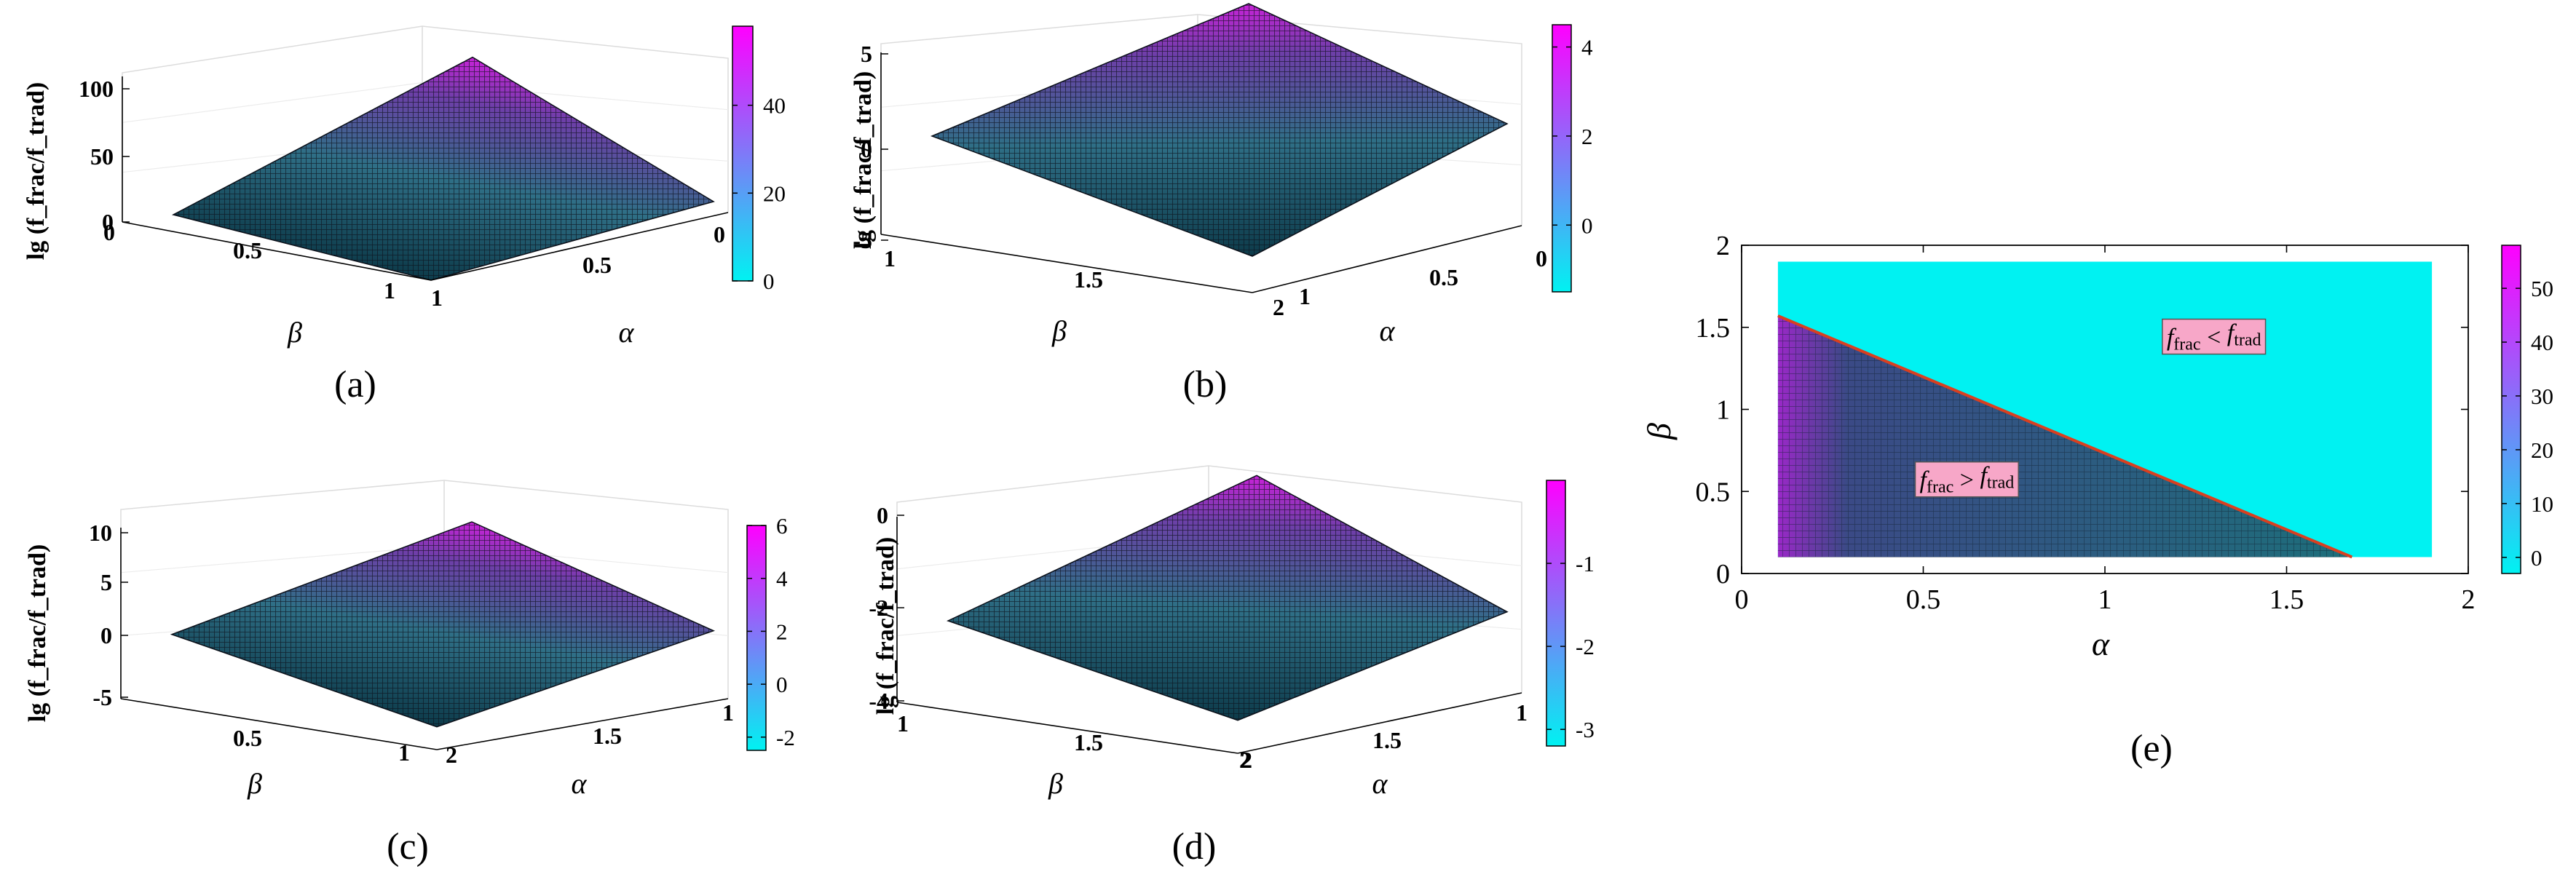 The image size is (2576, 893). Describe the element at coordinates (102, 697) in the screenshot. I see `panel-c-z-tick-label: -5` at that location.